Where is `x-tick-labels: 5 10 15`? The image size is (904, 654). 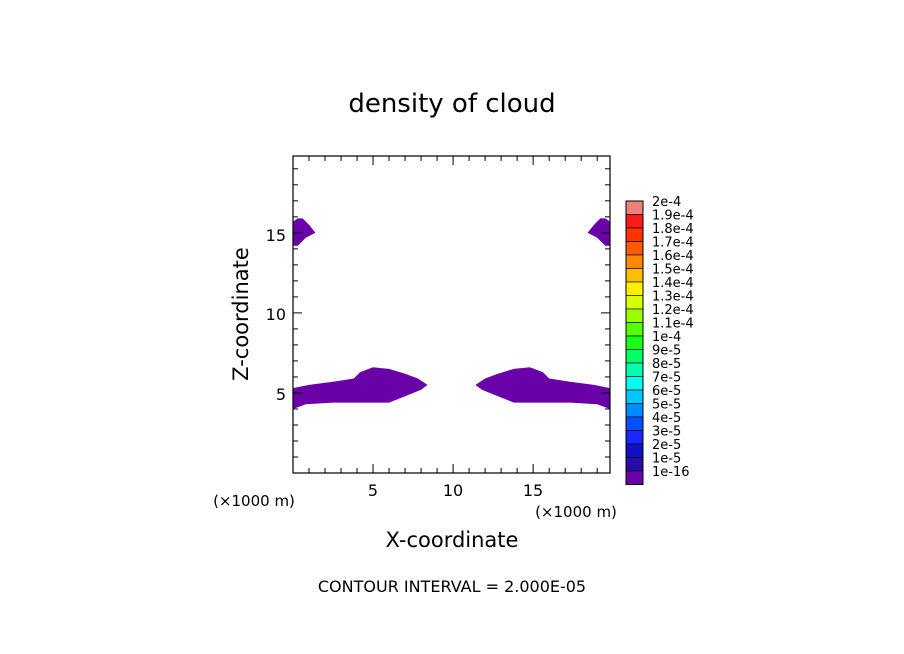 x-tick-labels: 5 10 15 is located at coordinates (455, 490).